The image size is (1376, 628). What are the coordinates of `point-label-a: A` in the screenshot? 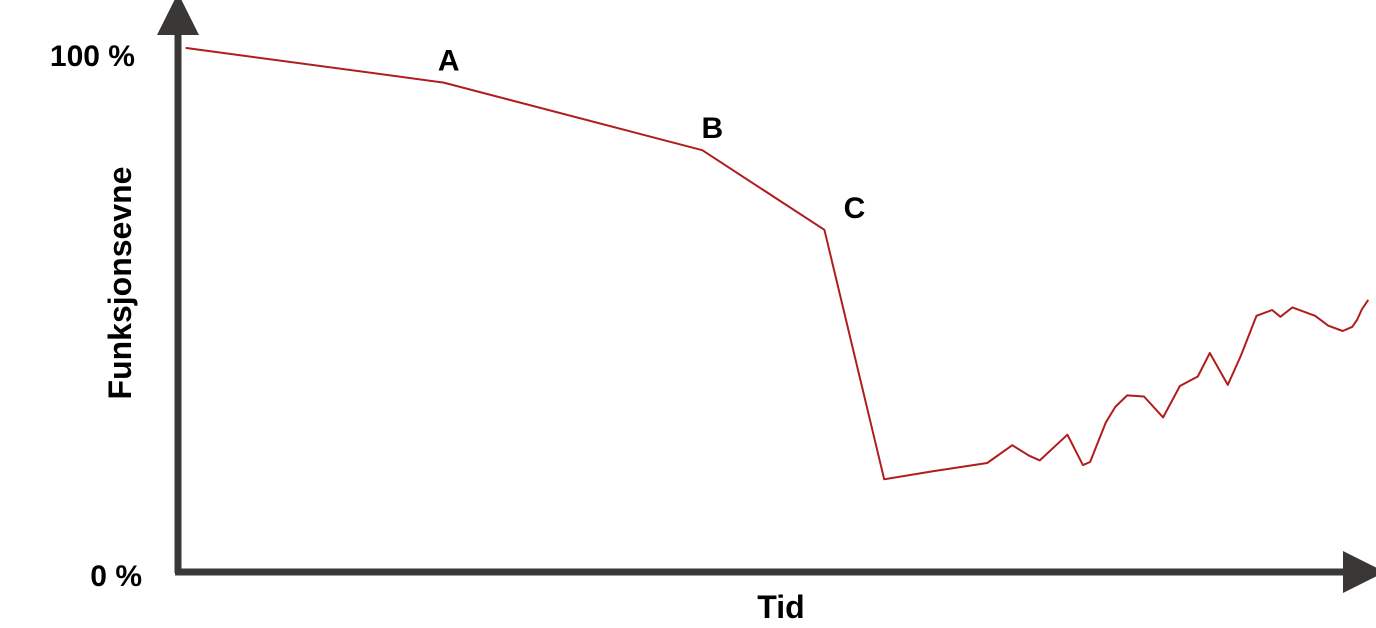 It's located at (449, 61).